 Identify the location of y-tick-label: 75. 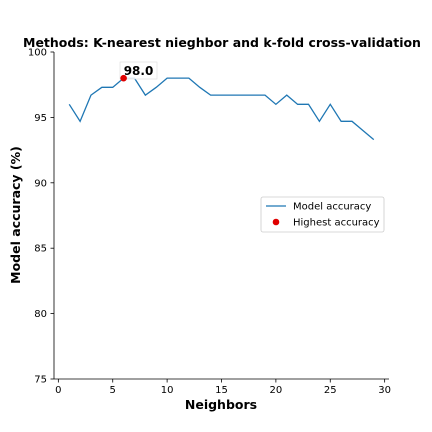
(40, 380).